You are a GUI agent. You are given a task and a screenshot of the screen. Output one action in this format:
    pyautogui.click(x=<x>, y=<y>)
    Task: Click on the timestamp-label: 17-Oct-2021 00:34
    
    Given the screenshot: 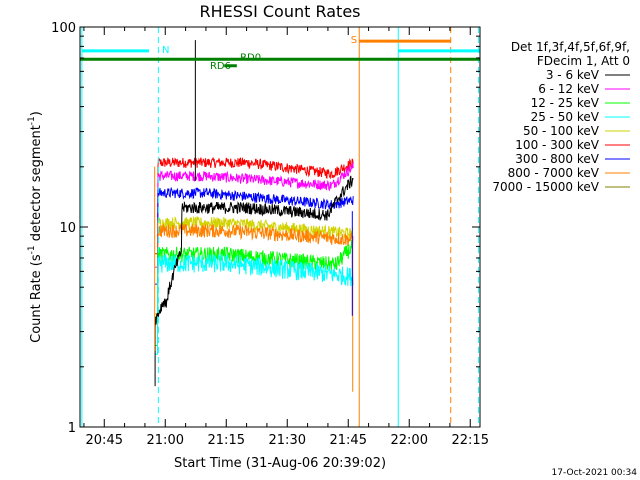 What is the action you would take?
    pyautogui.click(x=595, y=473)
    